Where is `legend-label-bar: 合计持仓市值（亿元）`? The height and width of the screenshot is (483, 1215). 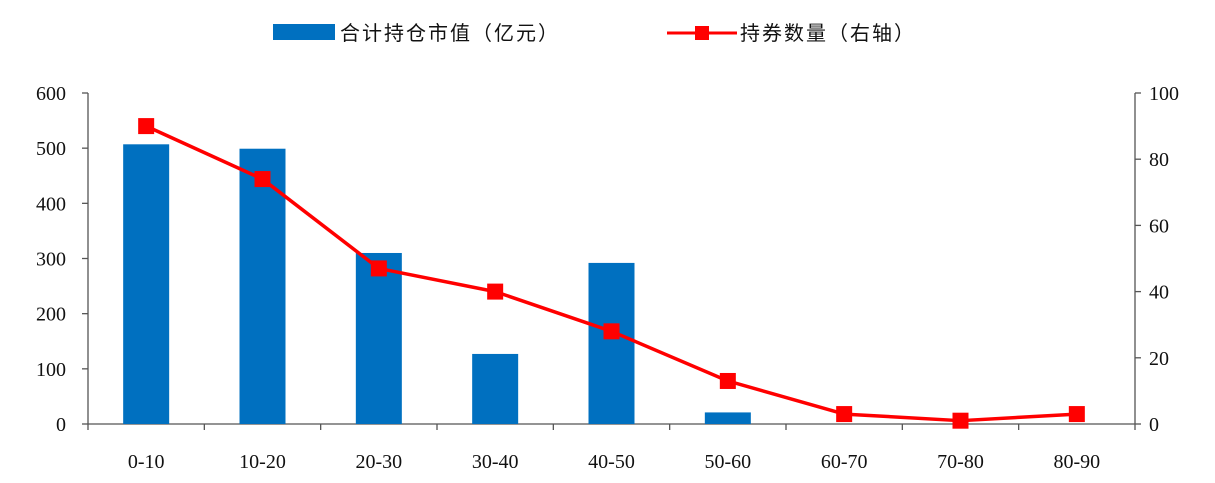
legend-label-bar: 合计持仓市值（亿元） is located at coordinates (450, 33).